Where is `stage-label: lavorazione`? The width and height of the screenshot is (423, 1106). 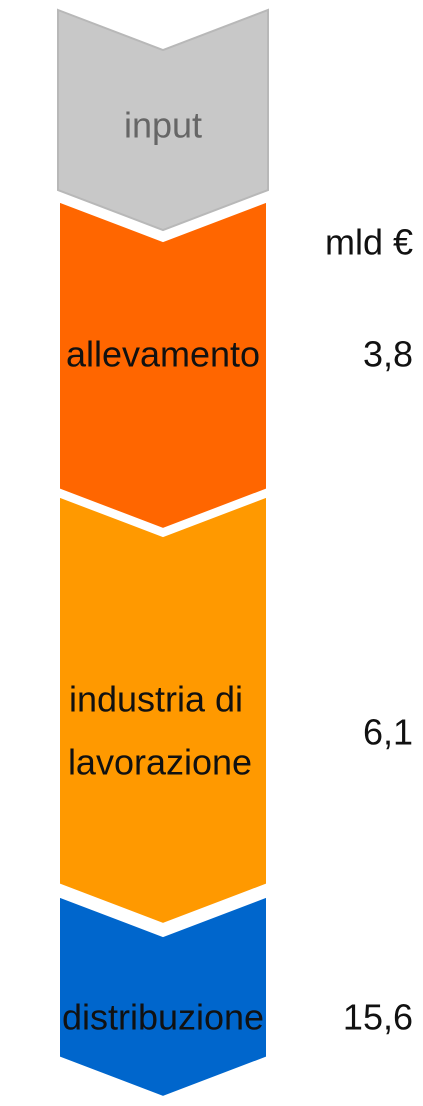
stage-label: lavorazione is located at coordinates (160, 762).